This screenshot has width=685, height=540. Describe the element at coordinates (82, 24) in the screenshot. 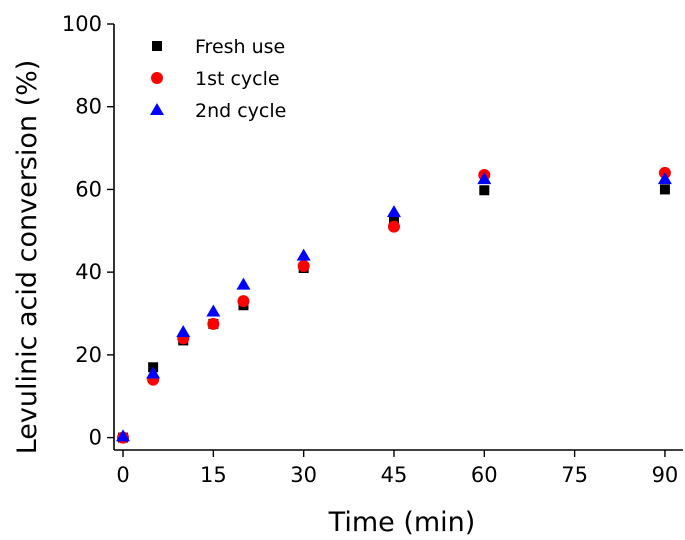

I see `y-tick-label: 100` at that location.